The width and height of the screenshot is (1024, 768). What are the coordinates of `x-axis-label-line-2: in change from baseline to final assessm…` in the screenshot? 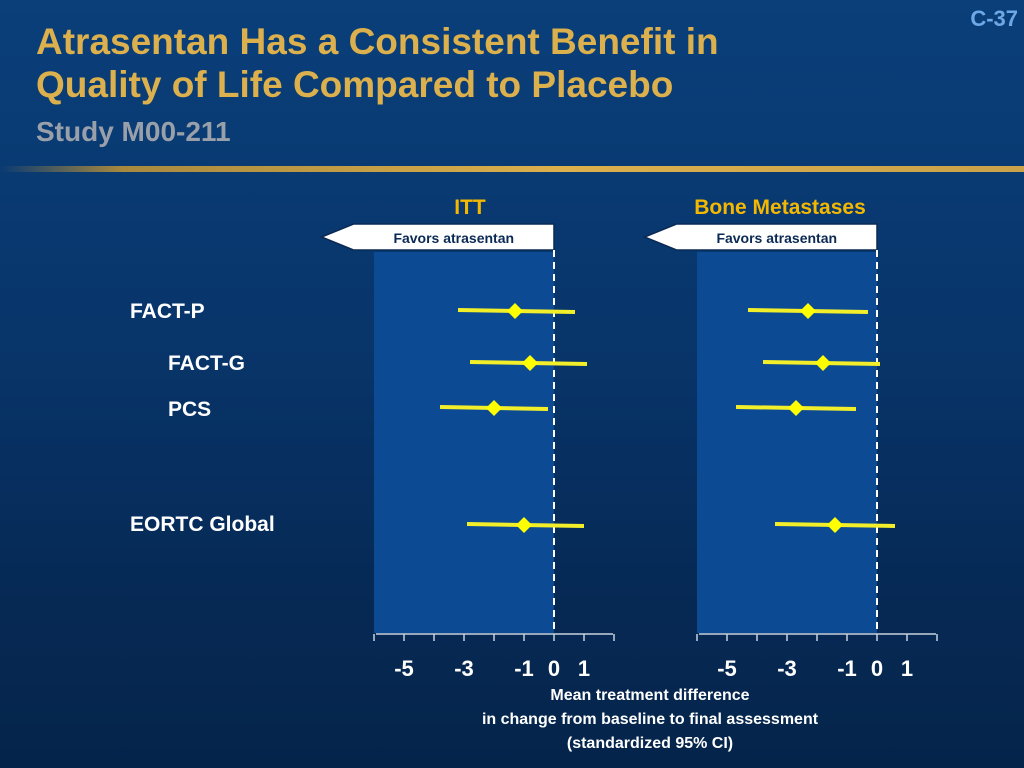 It's located at (650, 719).